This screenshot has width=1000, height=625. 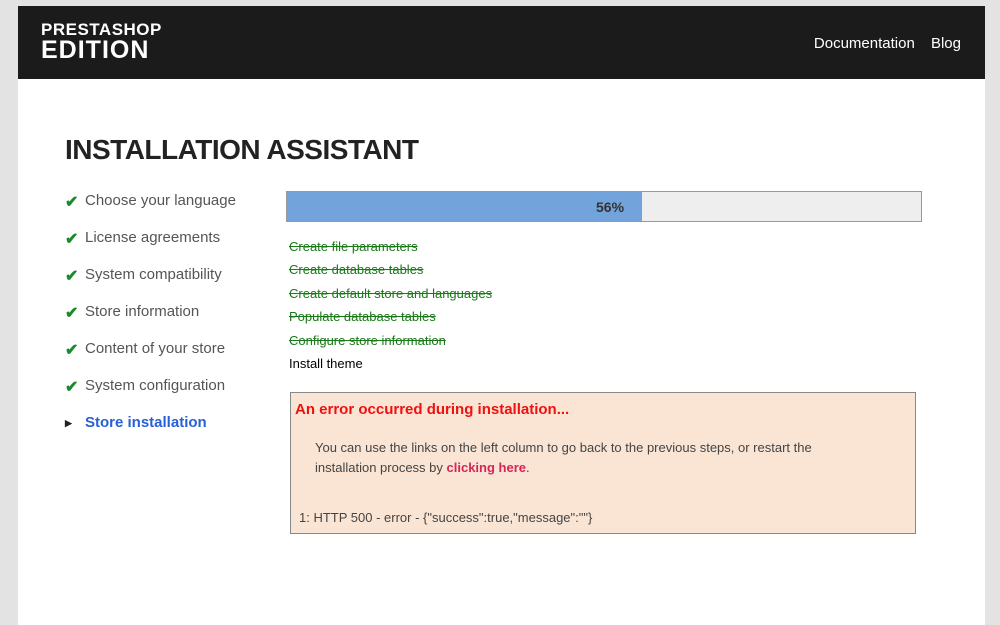 I want to click on step-item: ✔ Store information, so click(x=150, y=321).